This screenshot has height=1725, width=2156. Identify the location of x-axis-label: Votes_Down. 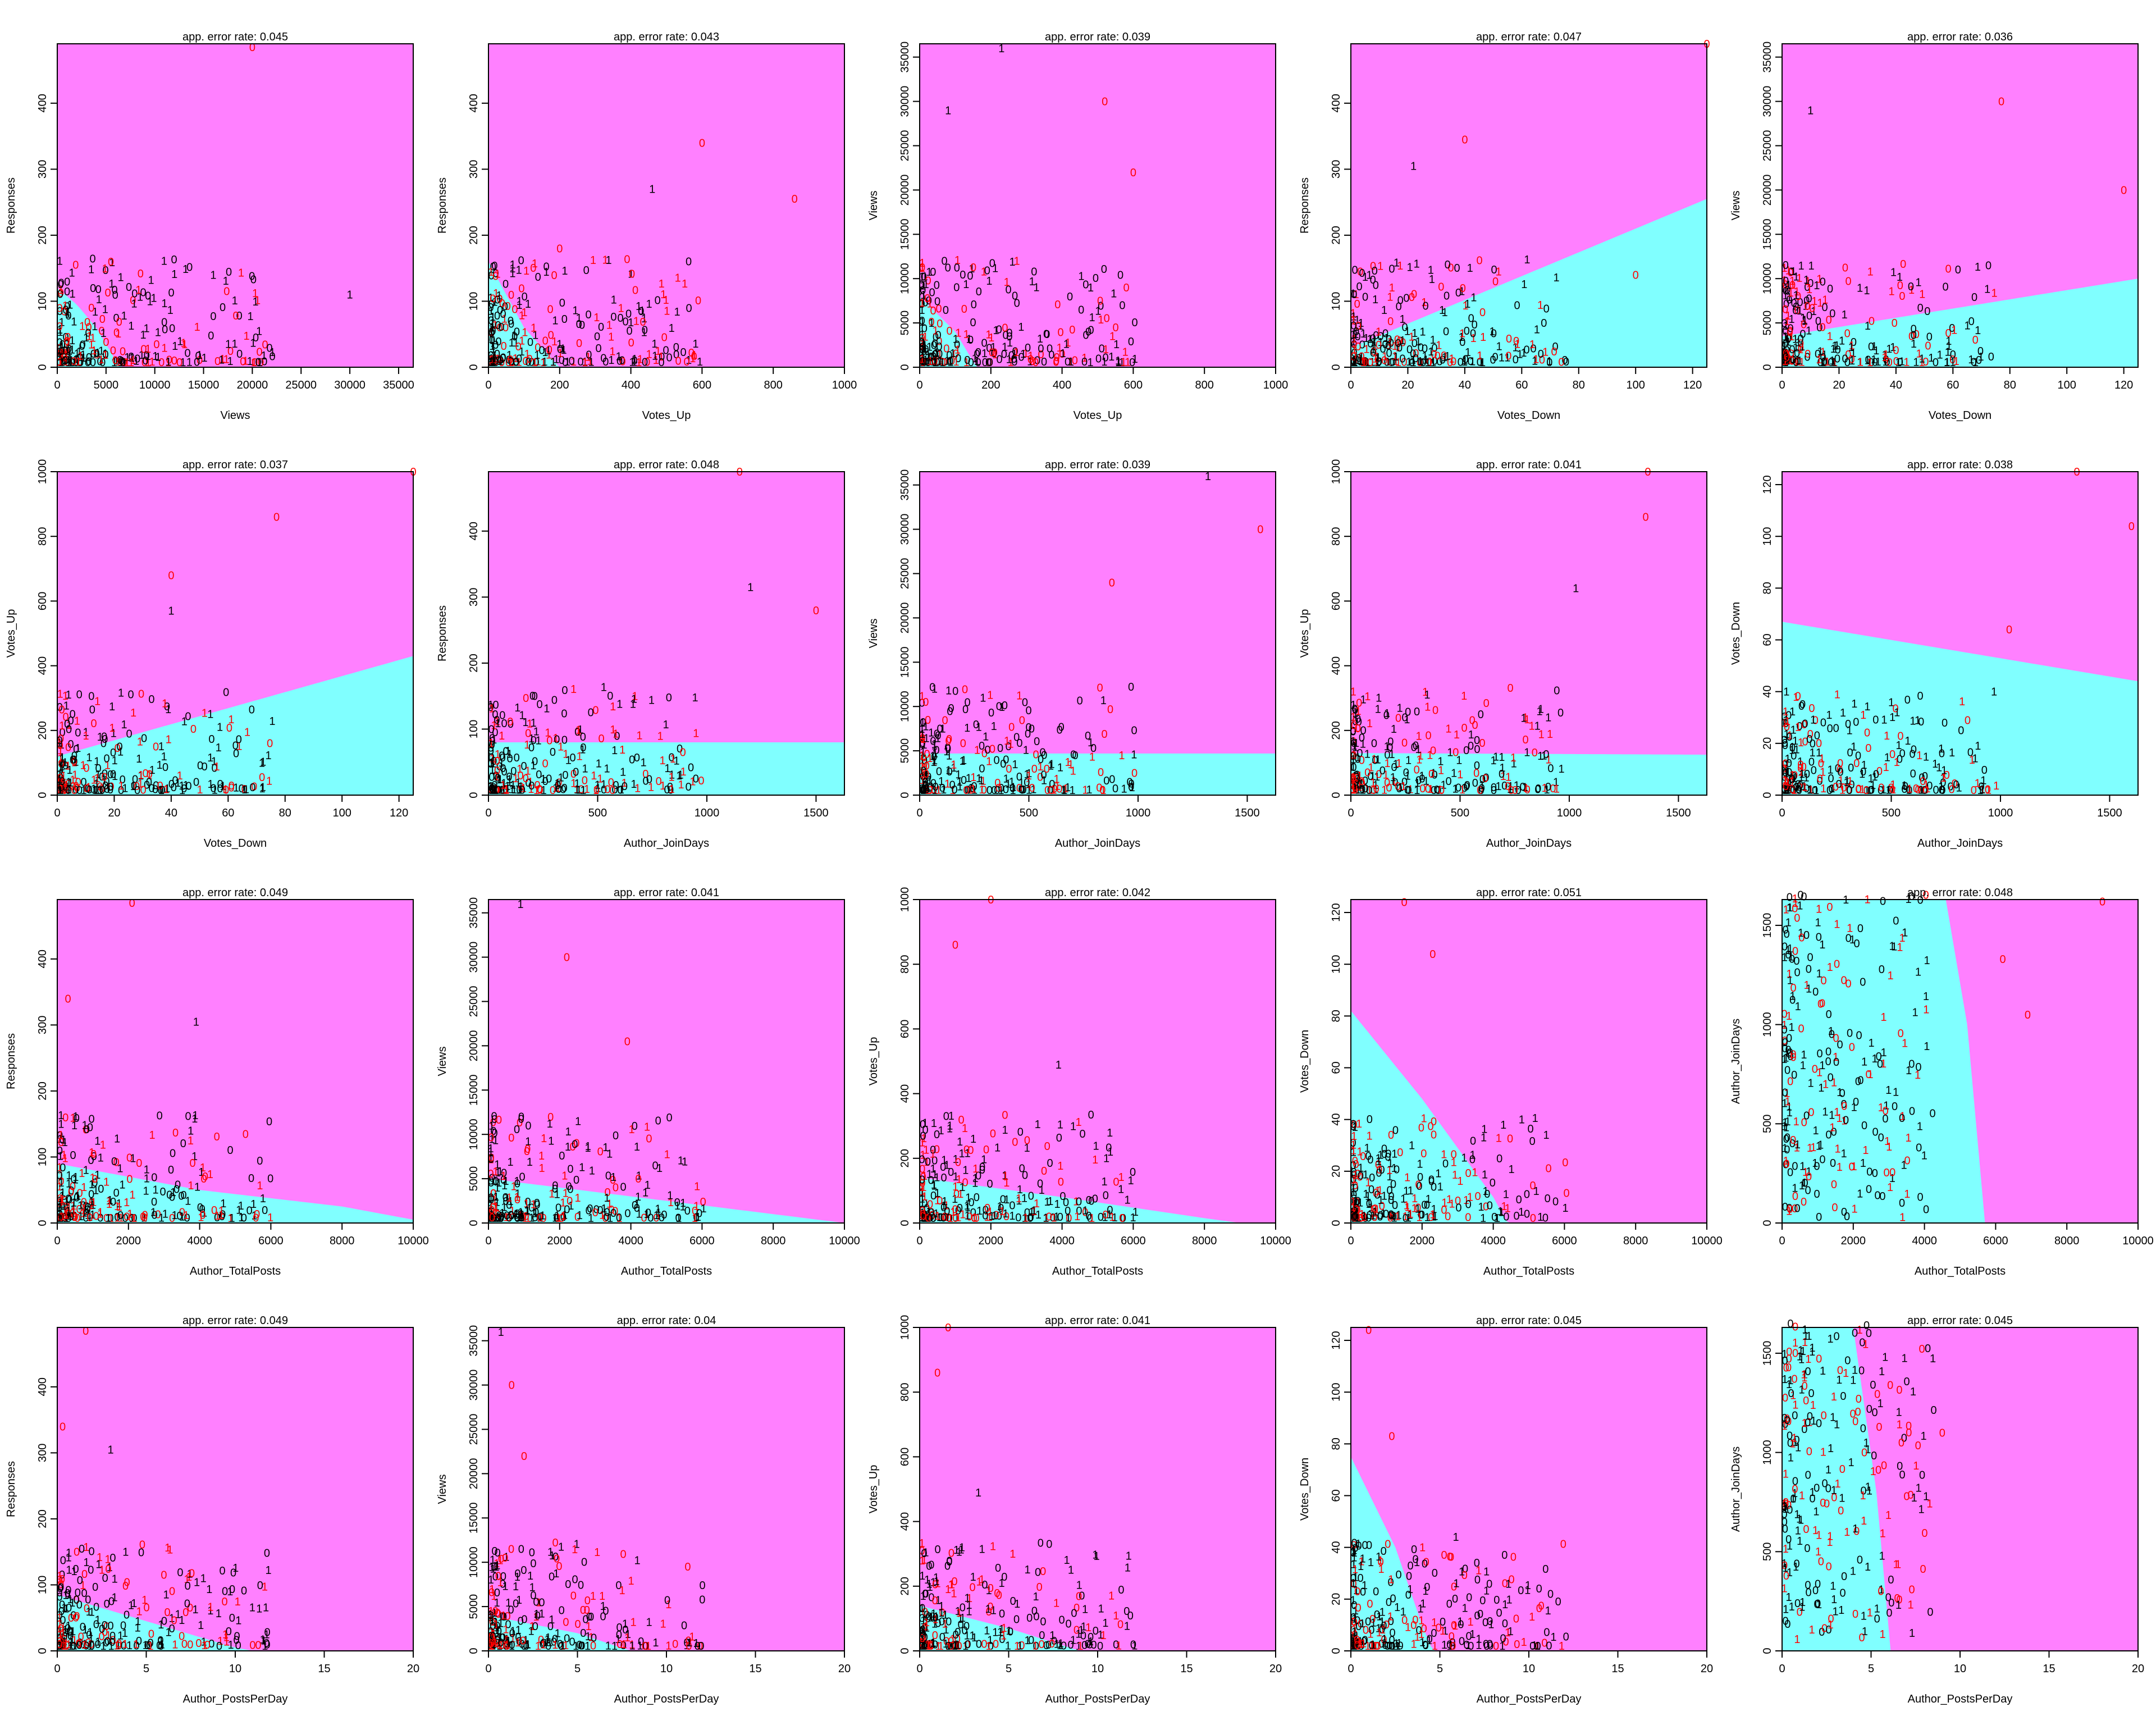
(1528, 415).